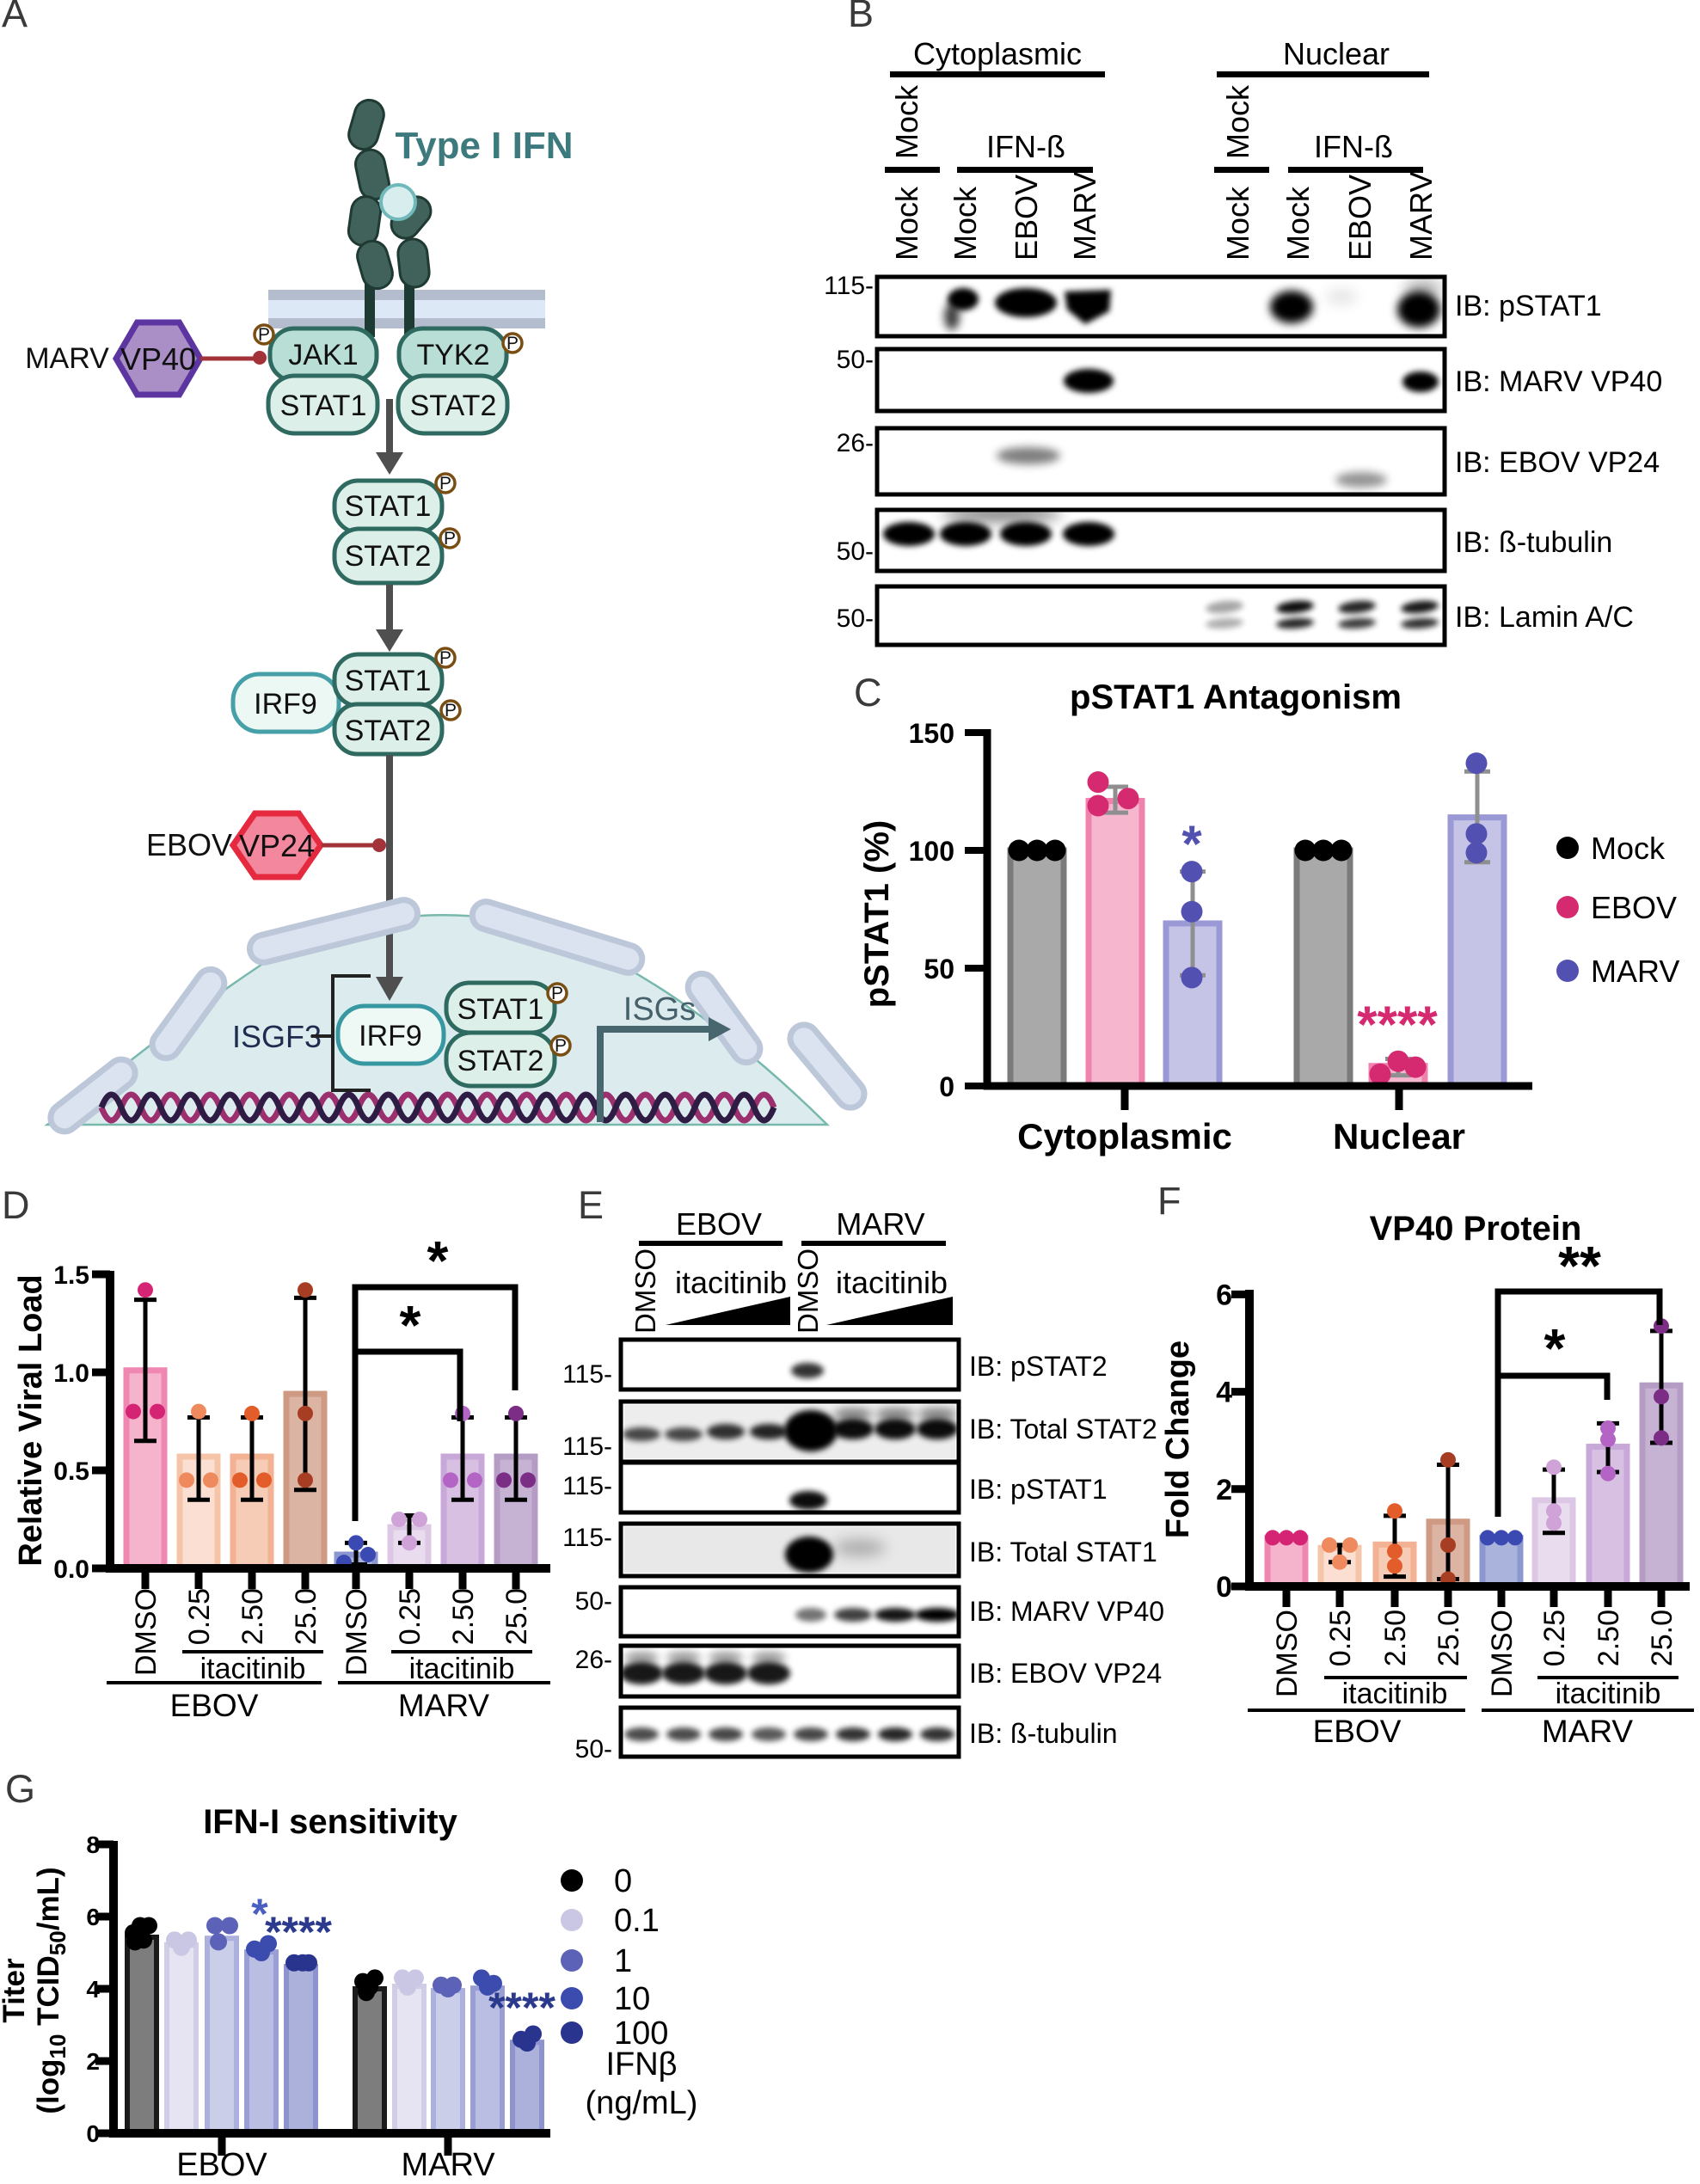 The width and height of the screenshot is (1700, 2184). Describe the element at coordinates (642, 2103) in the screenshot. I see `svg-text: (ng/mL)` at that location.